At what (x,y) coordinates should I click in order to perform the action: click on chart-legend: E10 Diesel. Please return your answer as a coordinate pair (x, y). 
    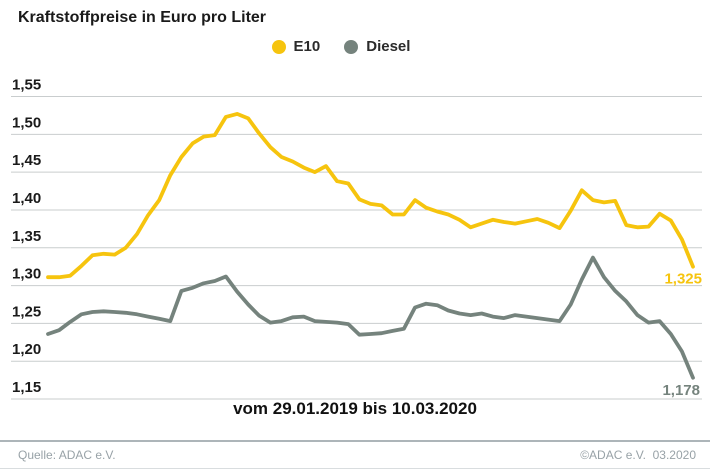
    Looking at the image, I should click on (348, 46).